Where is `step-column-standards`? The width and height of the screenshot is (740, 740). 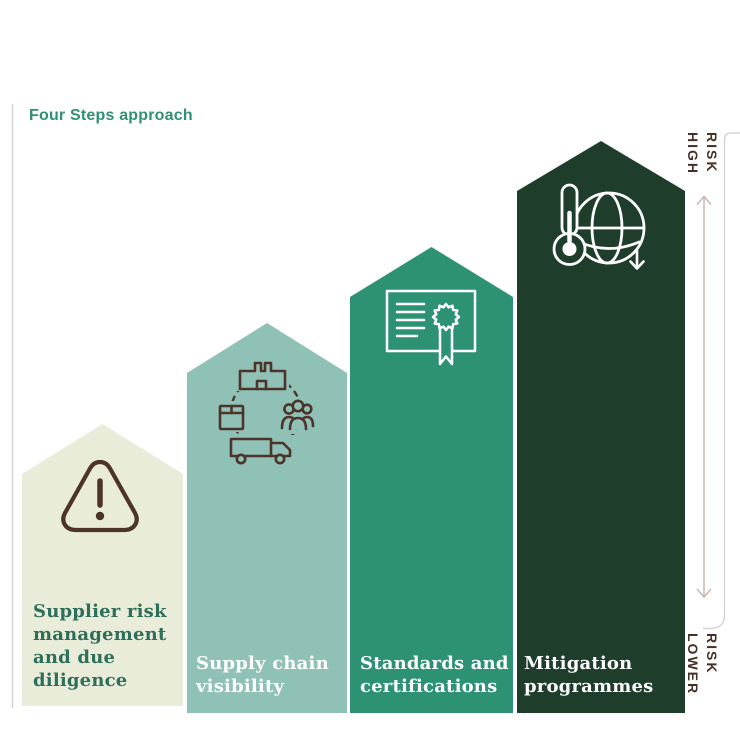
step-column-standards is located at coordinates (431, 480).